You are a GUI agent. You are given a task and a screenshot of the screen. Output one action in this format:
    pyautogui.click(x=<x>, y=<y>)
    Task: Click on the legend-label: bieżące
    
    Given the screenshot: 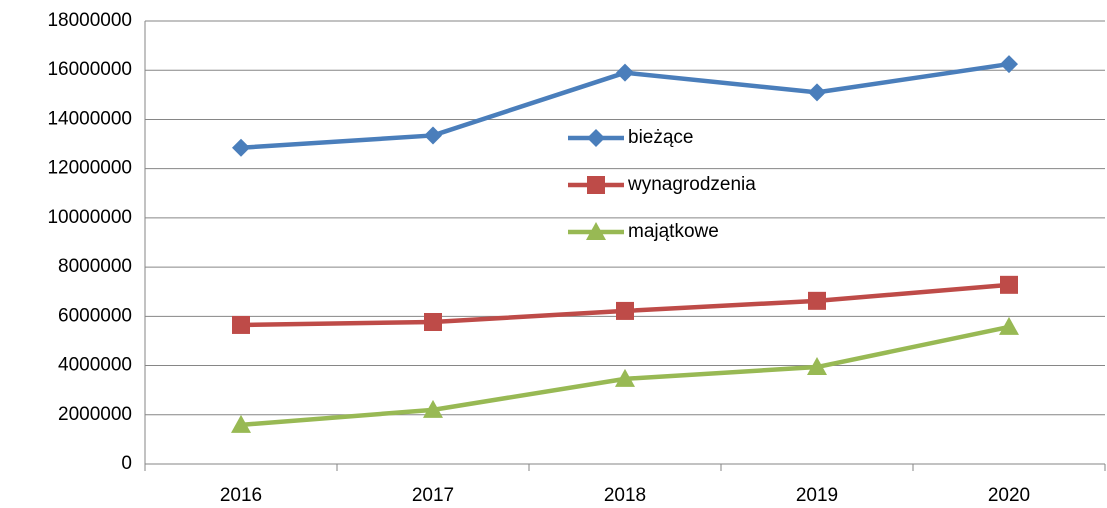 What is the action you would take?
    pyautogui.click(x=661, y=137)
    